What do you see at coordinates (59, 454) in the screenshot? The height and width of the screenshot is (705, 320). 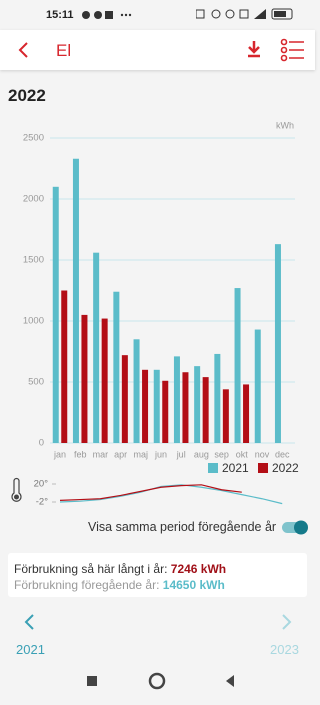 I see `x-tick-label: jan` at bounding box center [59, 454].